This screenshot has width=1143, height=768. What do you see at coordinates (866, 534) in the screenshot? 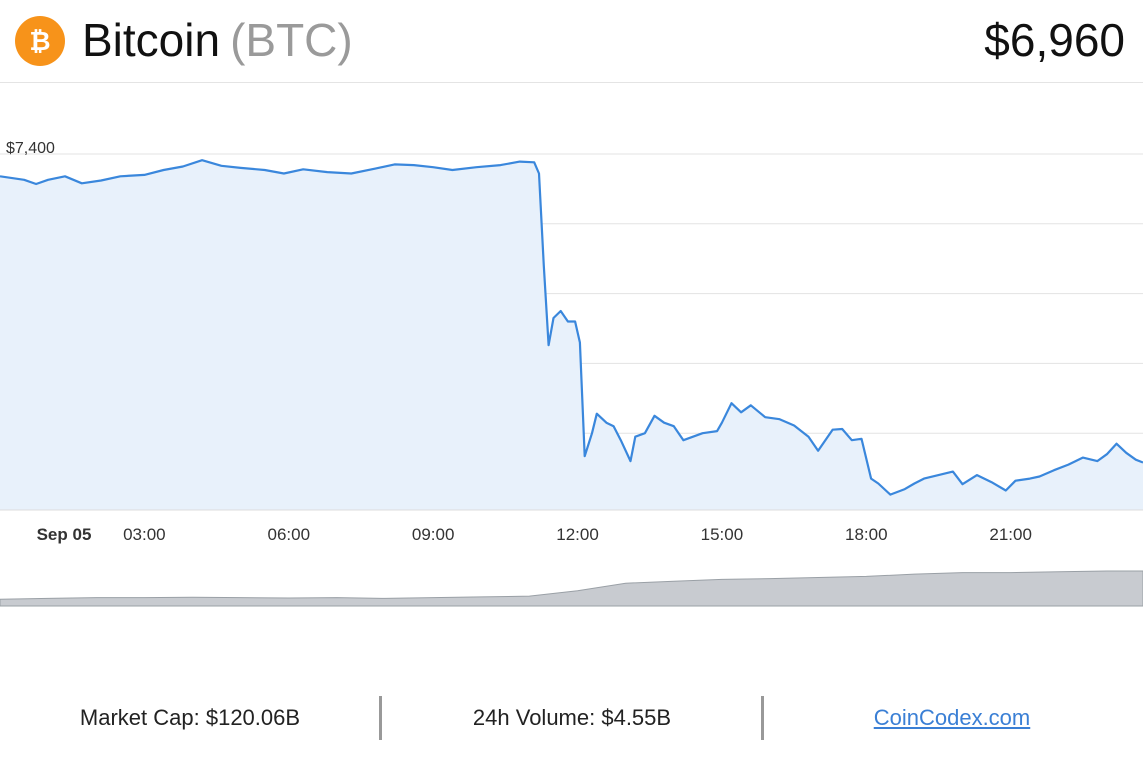
I see `x-tick-label: 18:00` at bounding box center [866, 534].